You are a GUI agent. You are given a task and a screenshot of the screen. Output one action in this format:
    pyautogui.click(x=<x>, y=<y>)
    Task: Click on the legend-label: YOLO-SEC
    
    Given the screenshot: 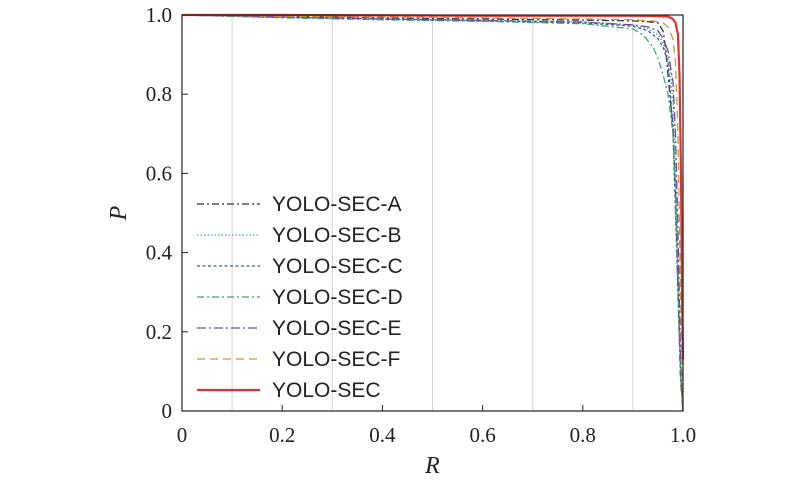 What is the action you would take?
    pyautogui.click(x=326, y=390)
    